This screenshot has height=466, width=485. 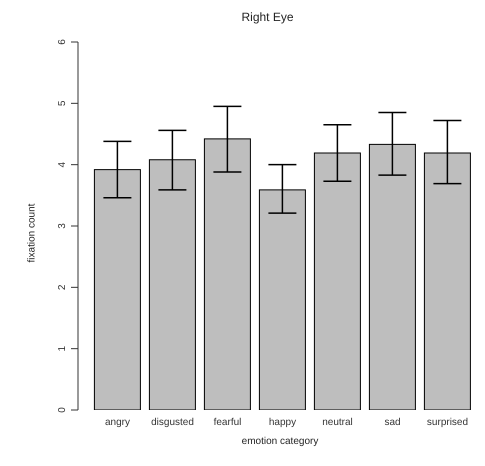 What do you see at coordinates (62, 41) in the screenshot?
I see `y-tick-label: 6` at bounding box center [62, 41].